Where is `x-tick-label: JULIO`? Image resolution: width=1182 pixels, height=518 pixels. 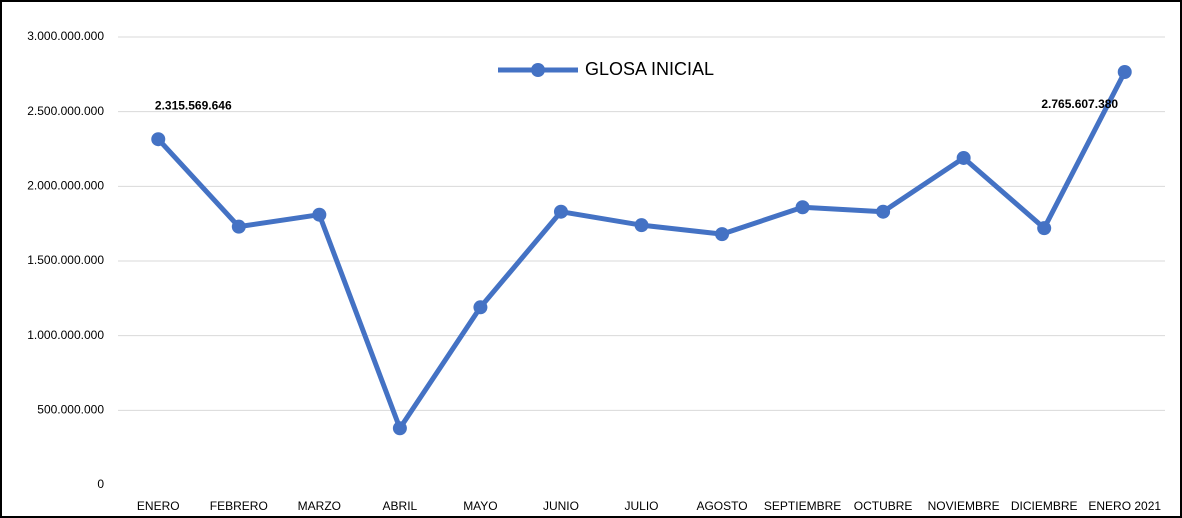
x-tick-label: JULIO is located at coordinates (641, 506).